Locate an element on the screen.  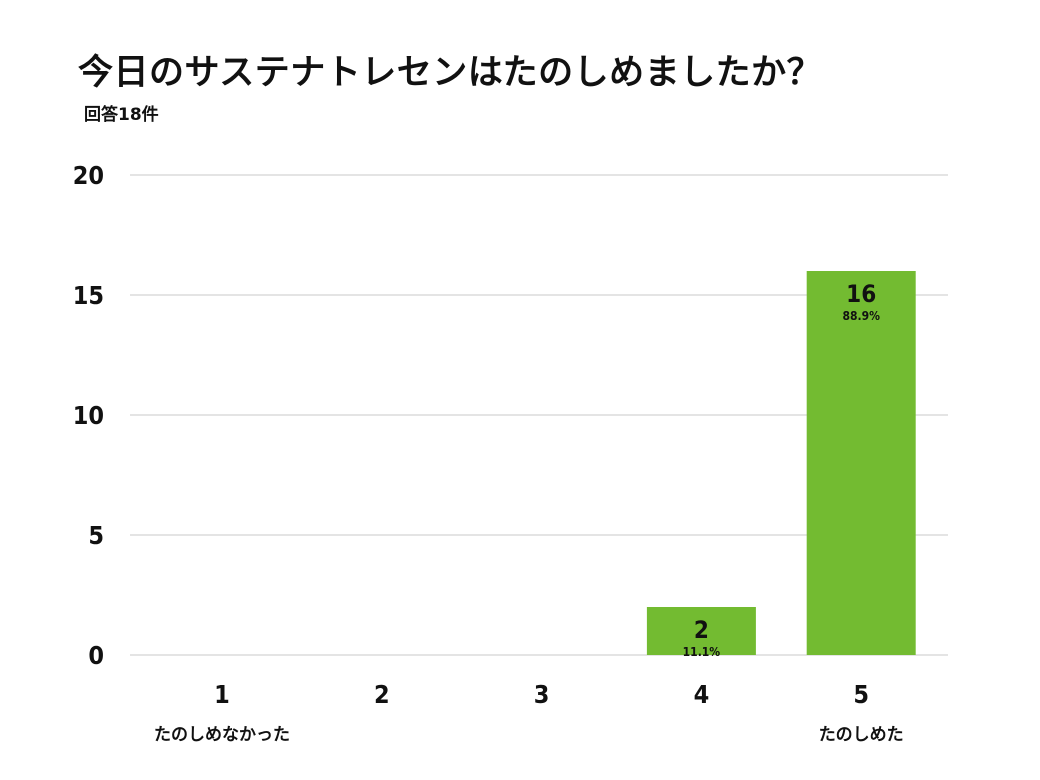
x-category-sublabel: たのしめなかった is located at coordinates (222, 735).